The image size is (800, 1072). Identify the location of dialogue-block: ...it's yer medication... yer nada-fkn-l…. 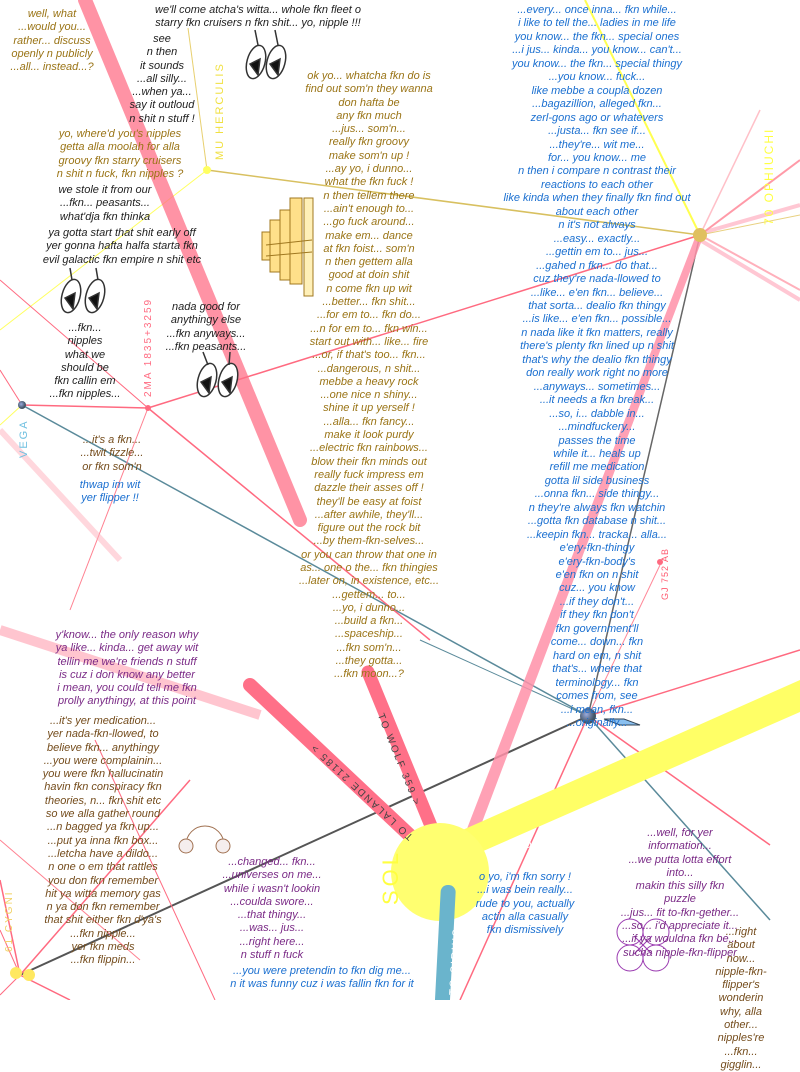
(103, 841).